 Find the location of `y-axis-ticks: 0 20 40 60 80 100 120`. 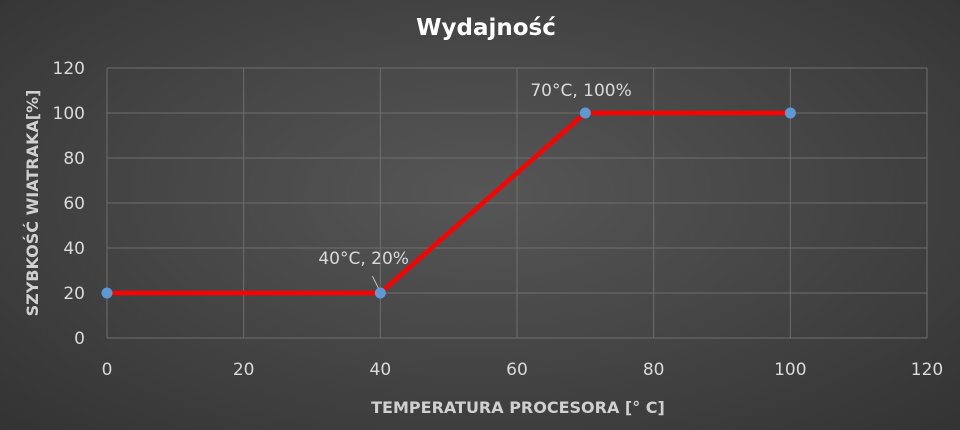

y-axis-ticks: 0 20 40 60 80 100 120 is located at coordinates (69, 204).